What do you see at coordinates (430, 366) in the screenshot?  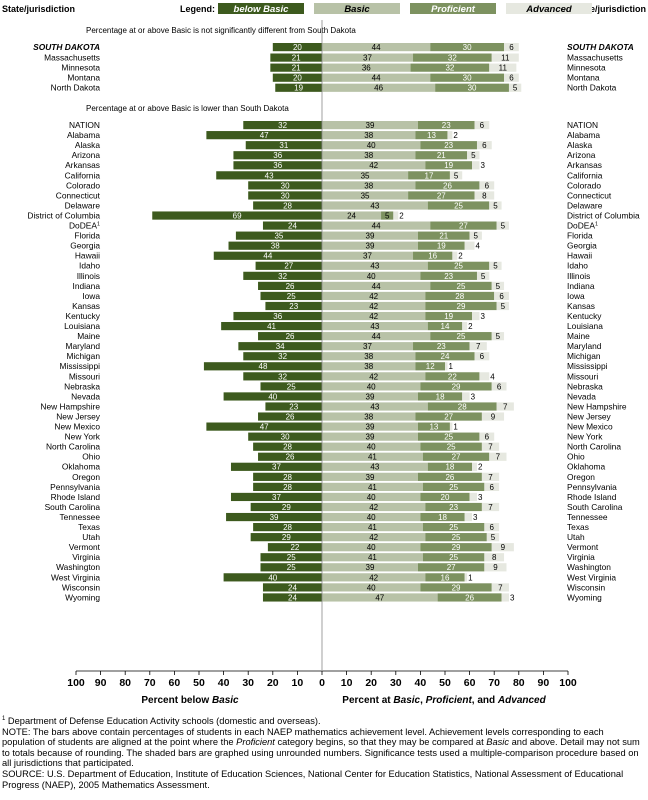 I see `label-proficient: 12` at bounding box center [430, 366].